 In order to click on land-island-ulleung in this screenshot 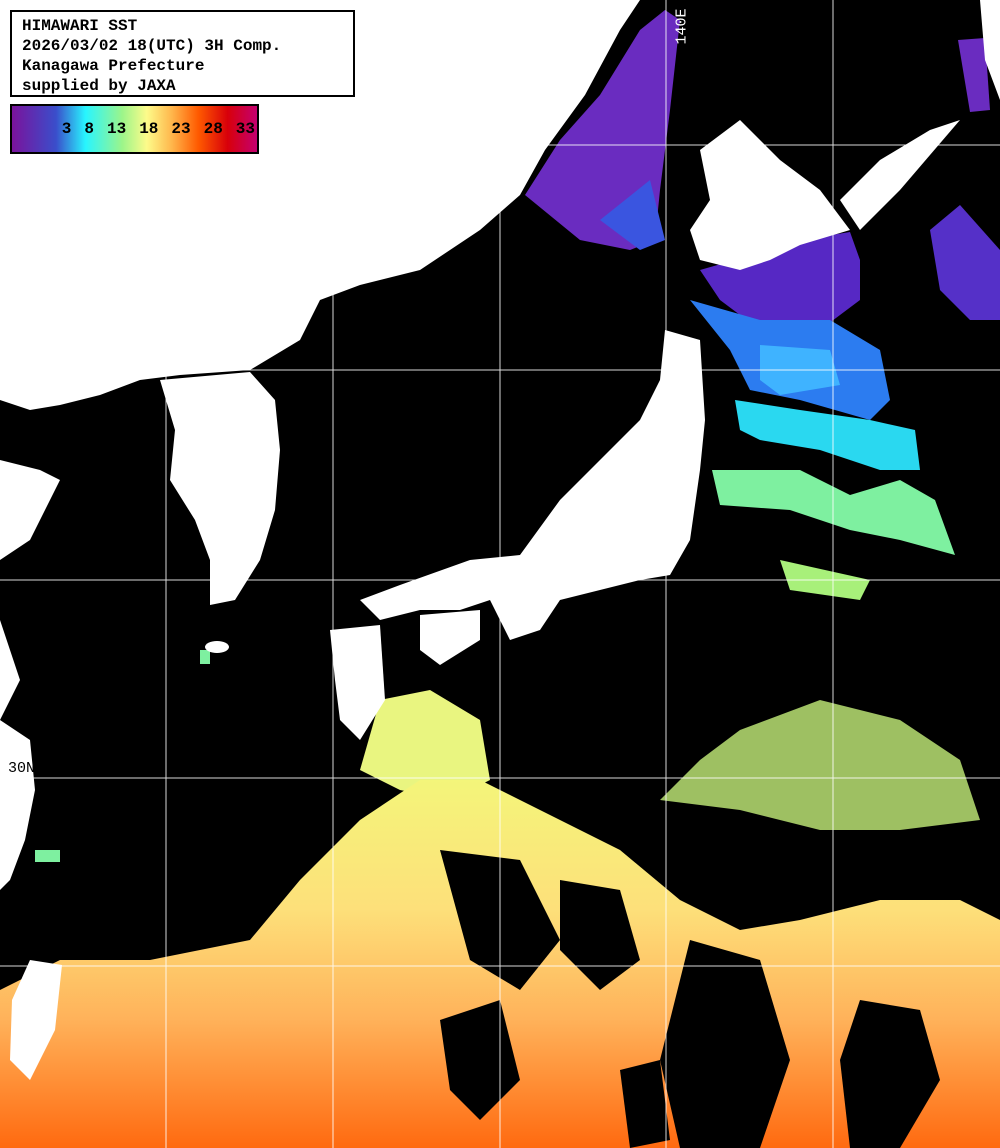, I will do `click(412, 140)`.